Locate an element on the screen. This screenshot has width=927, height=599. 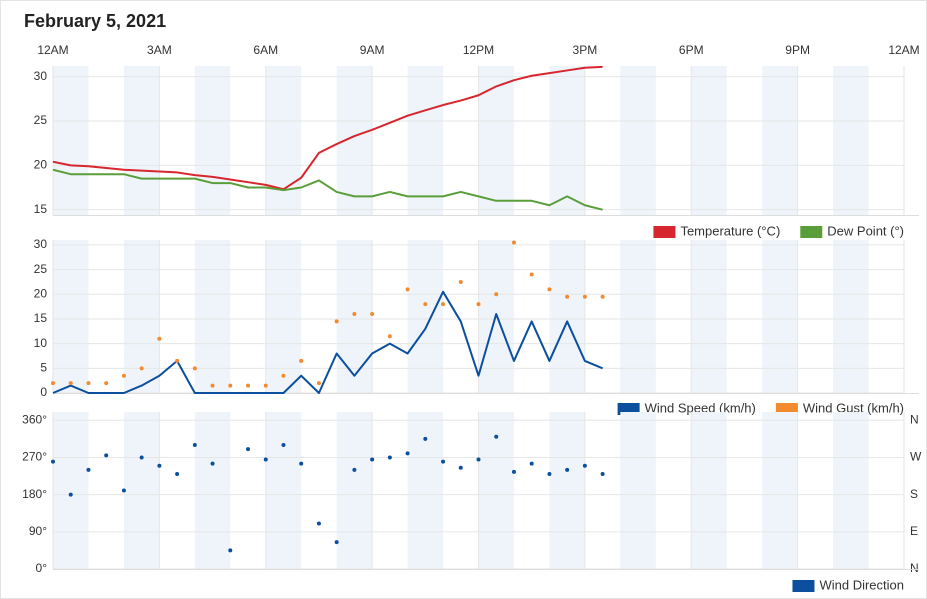
y-tick-label: 90° is located at coordinates (38, 531).